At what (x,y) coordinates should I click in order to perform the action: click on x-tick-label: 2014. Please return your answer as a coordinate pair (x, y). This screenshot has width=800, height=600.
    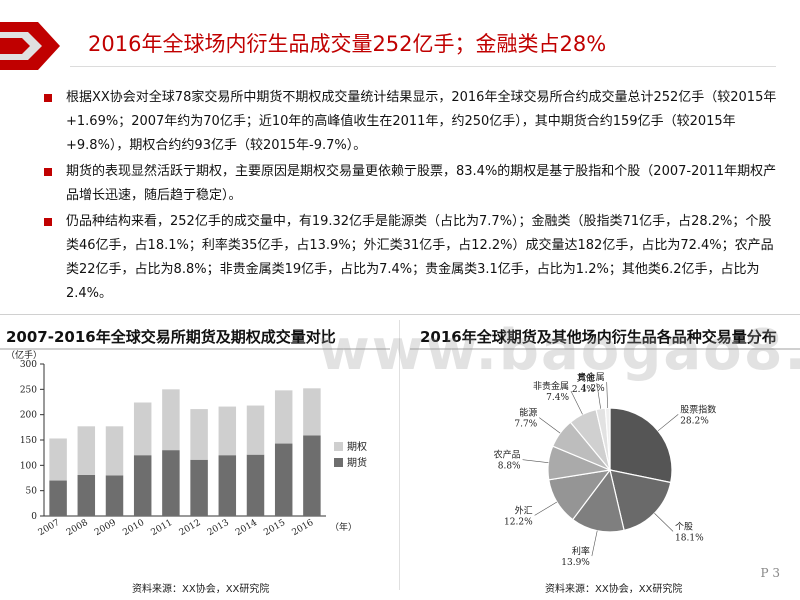
    Looking at the image, I should click on (246, 528).